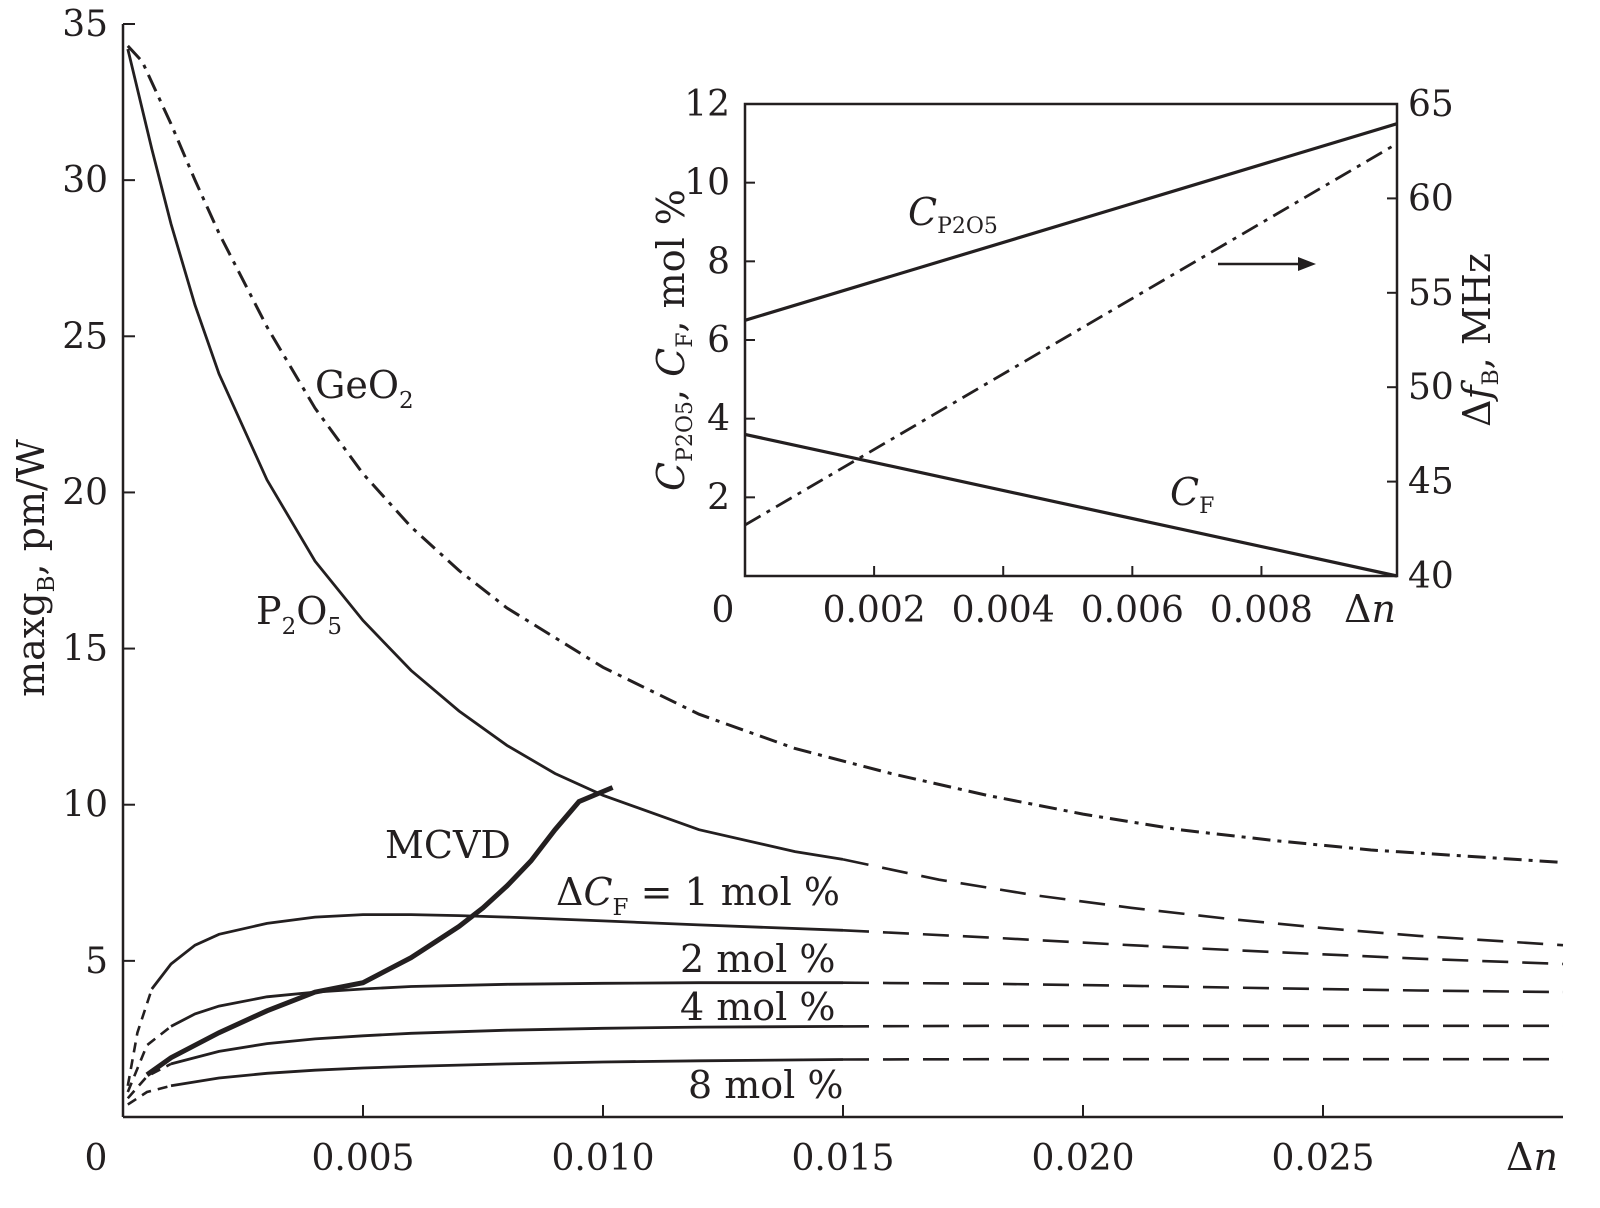 The height and width of the screenshot is (1208, 1600). I want to click on x-tick-label: 0.015, so click(842, 1158).